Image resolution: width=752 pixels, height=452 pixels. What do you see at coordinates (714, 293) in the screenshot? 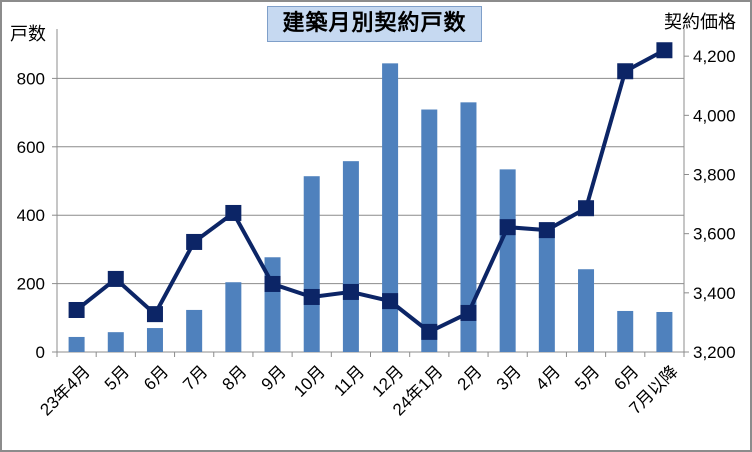
I see `y2-tick-label: 3,400` at bounding box center [714, 293].